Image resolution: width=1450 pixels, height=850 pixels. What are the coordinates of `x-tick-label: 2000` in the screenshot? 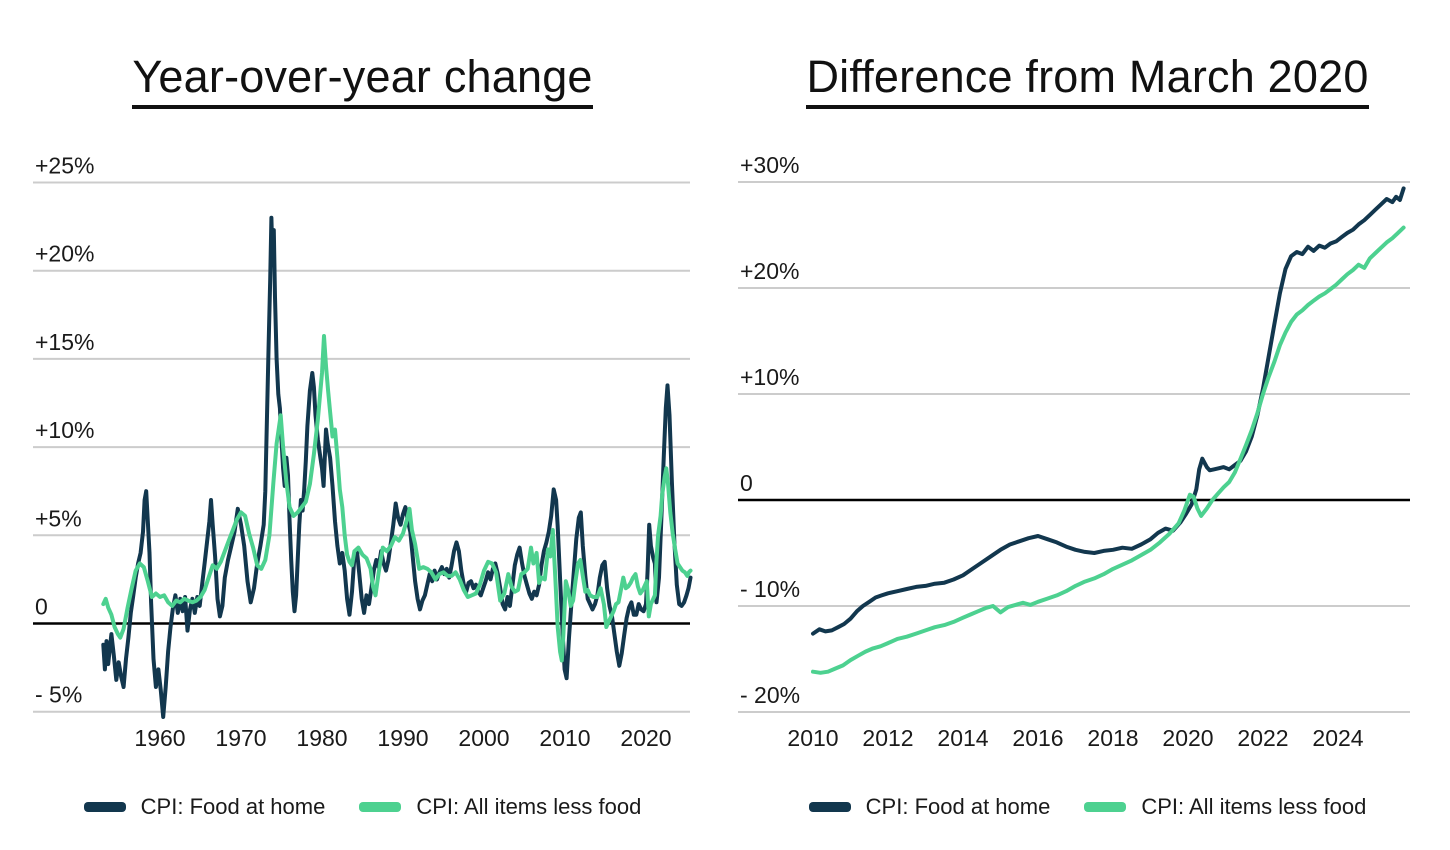 It's located at (483, 738).